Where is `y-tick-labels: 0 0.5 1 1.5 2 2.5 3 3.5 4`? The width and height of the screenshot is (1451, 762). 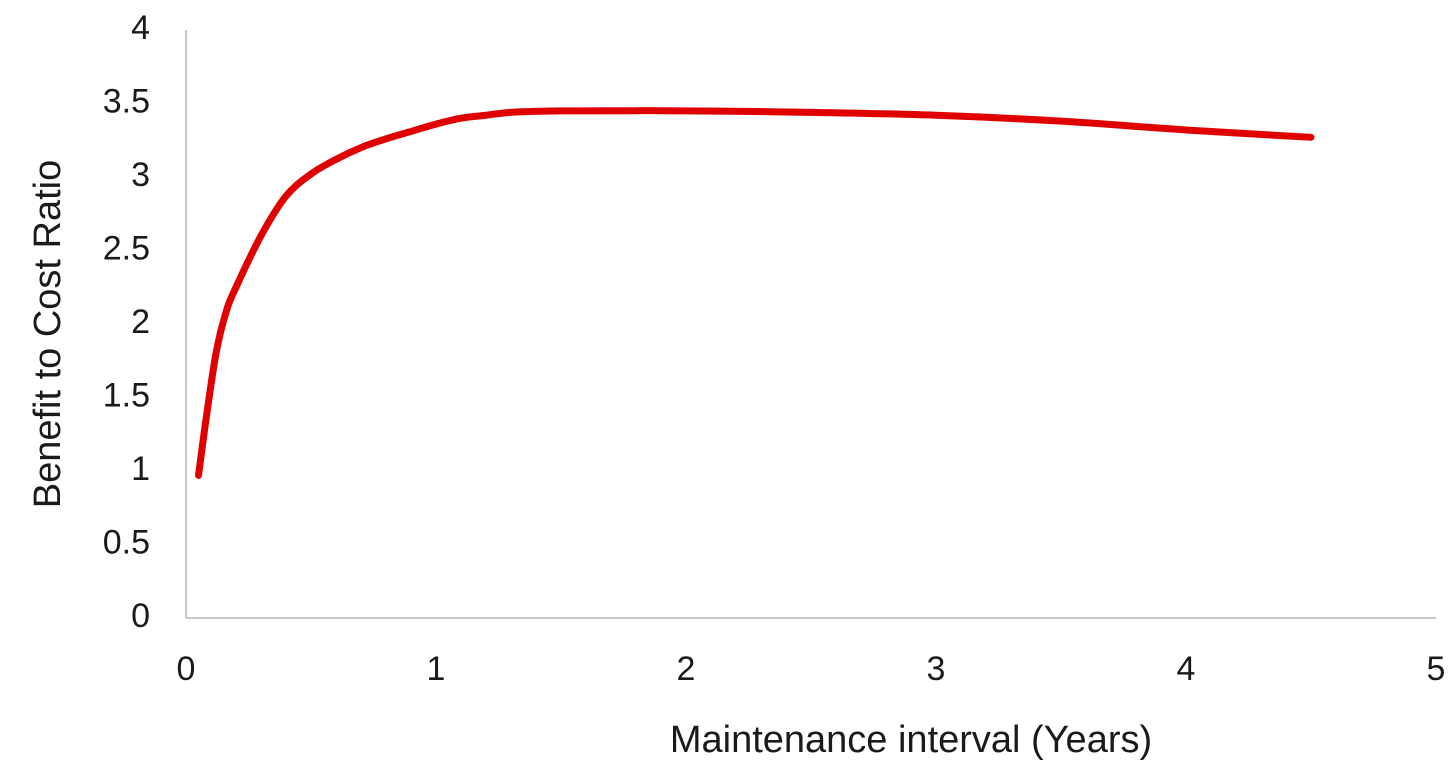 y-tick-labels: 0 0.5 1 1.5 2 2.5 3 3.5 4 is located at coordinates (126, 322).